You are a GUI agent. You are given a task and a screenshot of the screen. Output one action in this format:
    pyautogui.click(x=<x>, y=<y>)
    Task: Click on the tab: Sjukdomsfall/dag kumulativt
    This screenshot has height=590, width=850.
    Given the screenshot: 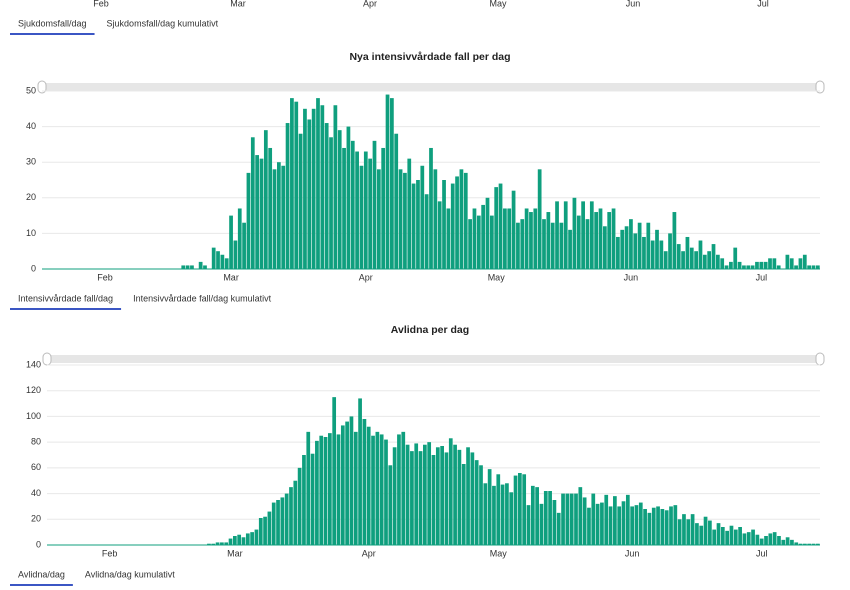 What is the action you would take?
    pyautogui.click(x=163, y=23)
    